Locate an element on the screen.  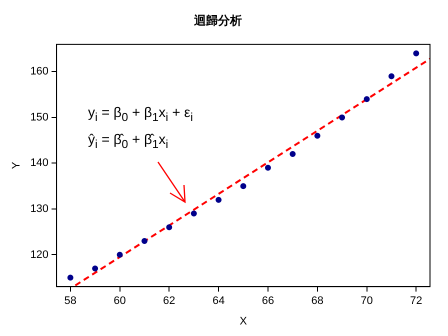
y-tick-label: 120 is located at coordinates (39, 254).